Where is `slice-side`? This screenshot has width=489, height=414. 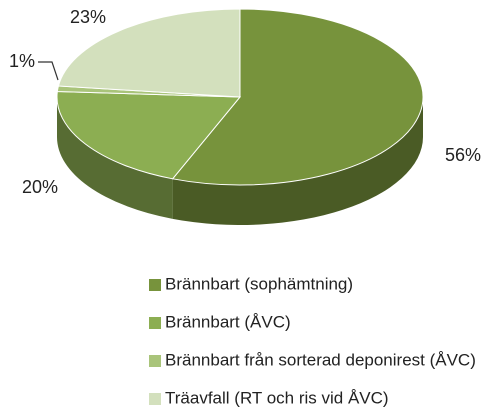
slice-side is located at coordinates (115, 158).